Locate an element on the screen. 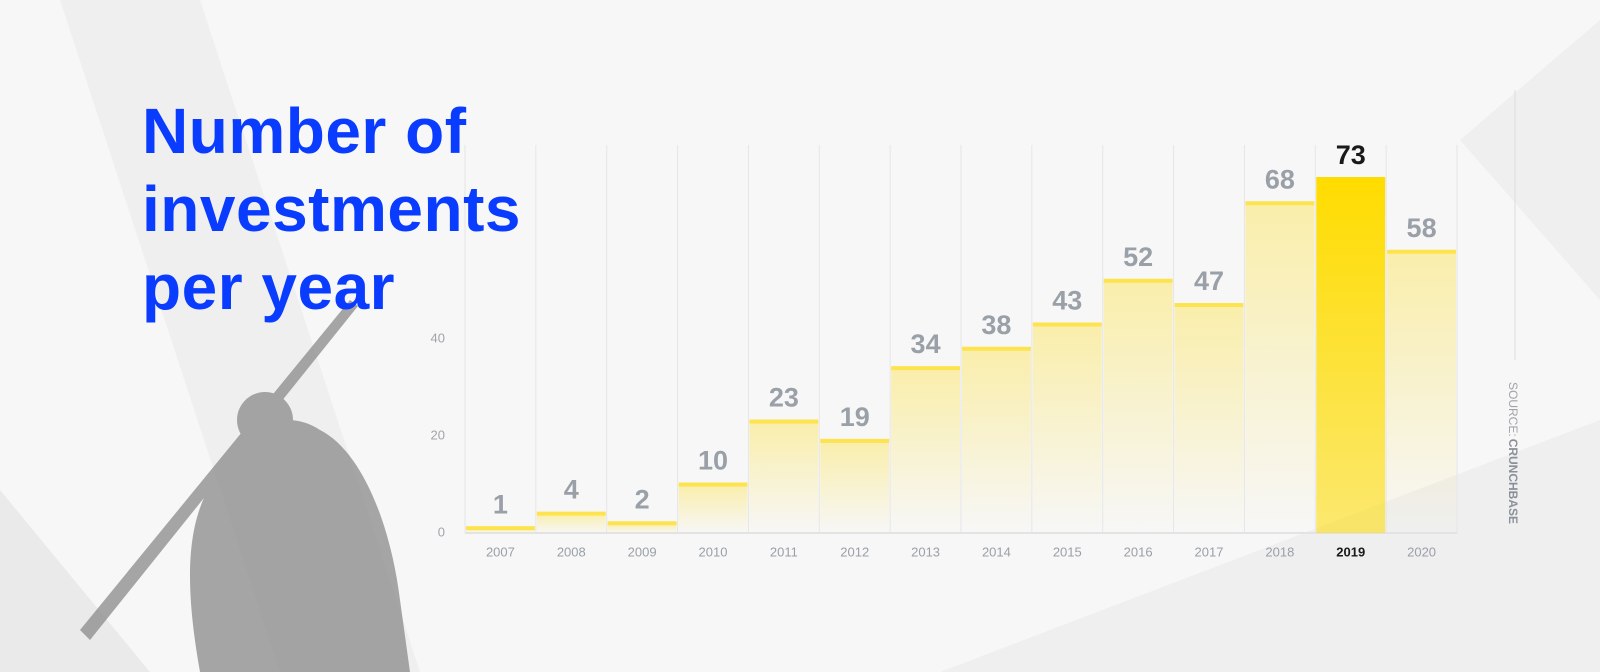  value-label: 34 is located at coordinates (926, 344).